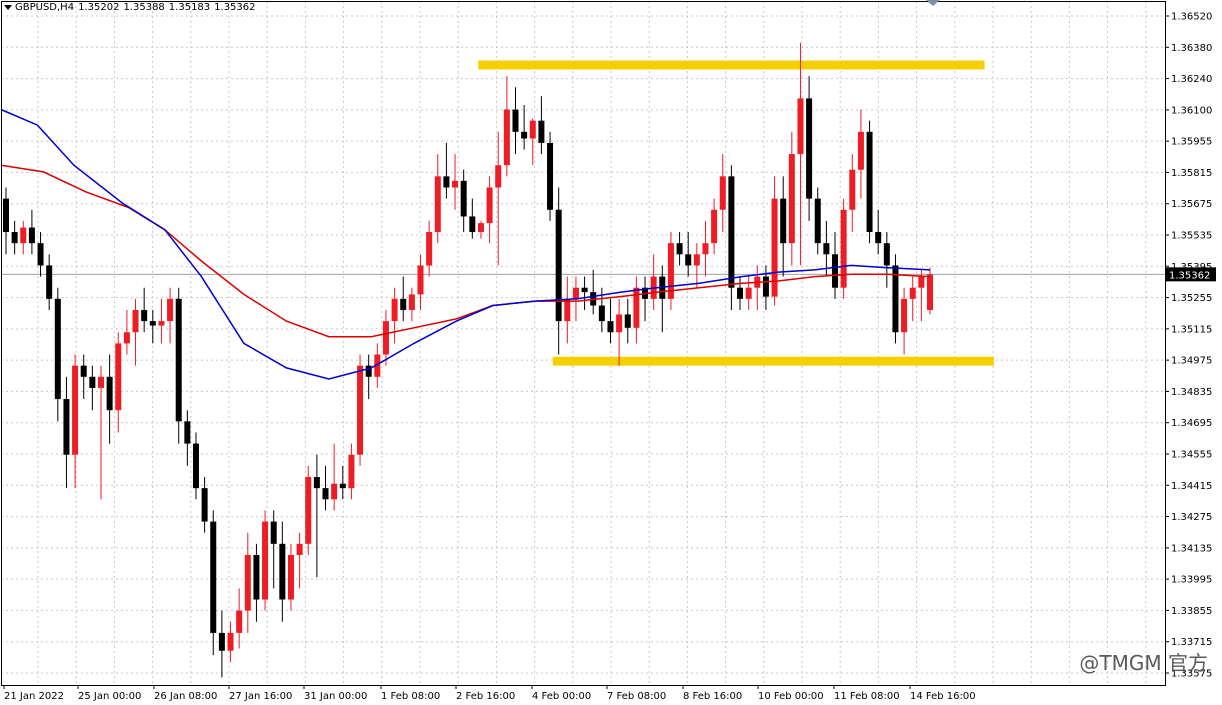  I want to click on price-tick-label: 1.34415, so click(1191, 486).